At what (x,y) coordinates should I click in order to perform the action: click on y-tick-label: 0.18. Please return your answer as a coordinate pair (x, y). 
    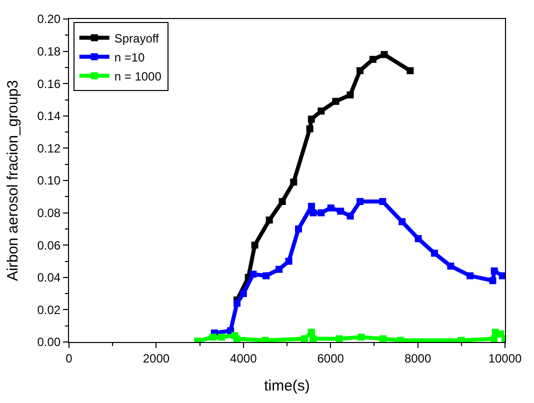
    Looking at the image, I should click on (49, 51).